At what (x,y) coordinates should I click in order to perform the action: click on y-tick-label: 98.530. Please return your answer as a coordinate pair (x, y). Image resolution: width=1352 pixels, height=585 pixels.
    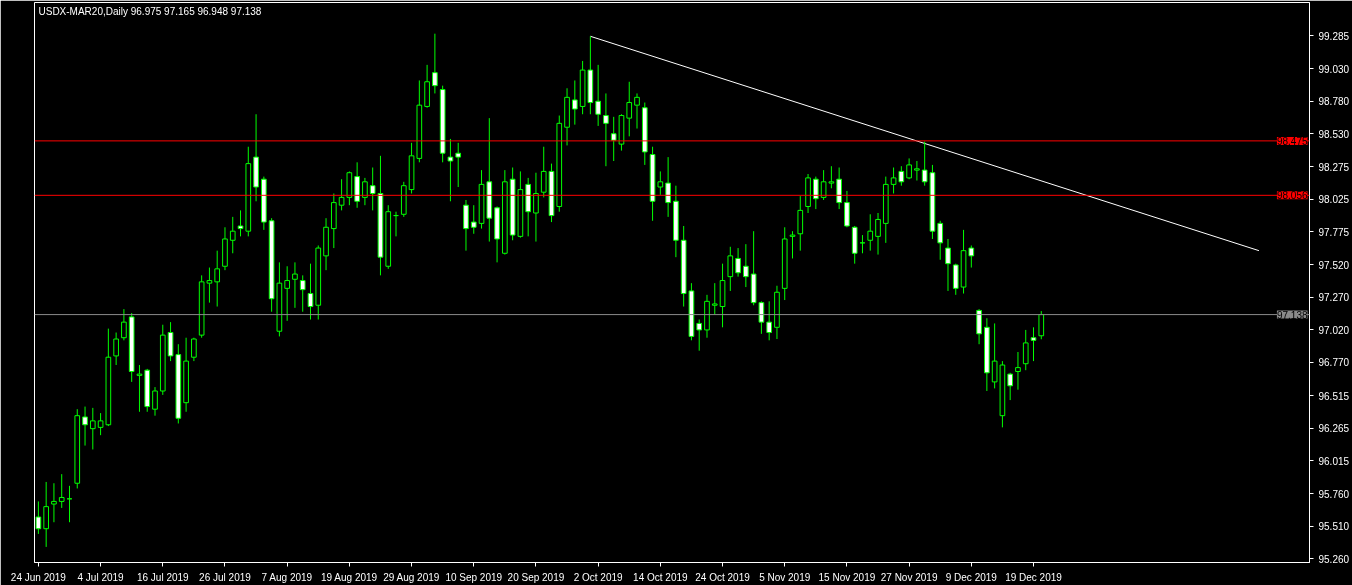
    Looking at the image, I should click on (1334, 134).